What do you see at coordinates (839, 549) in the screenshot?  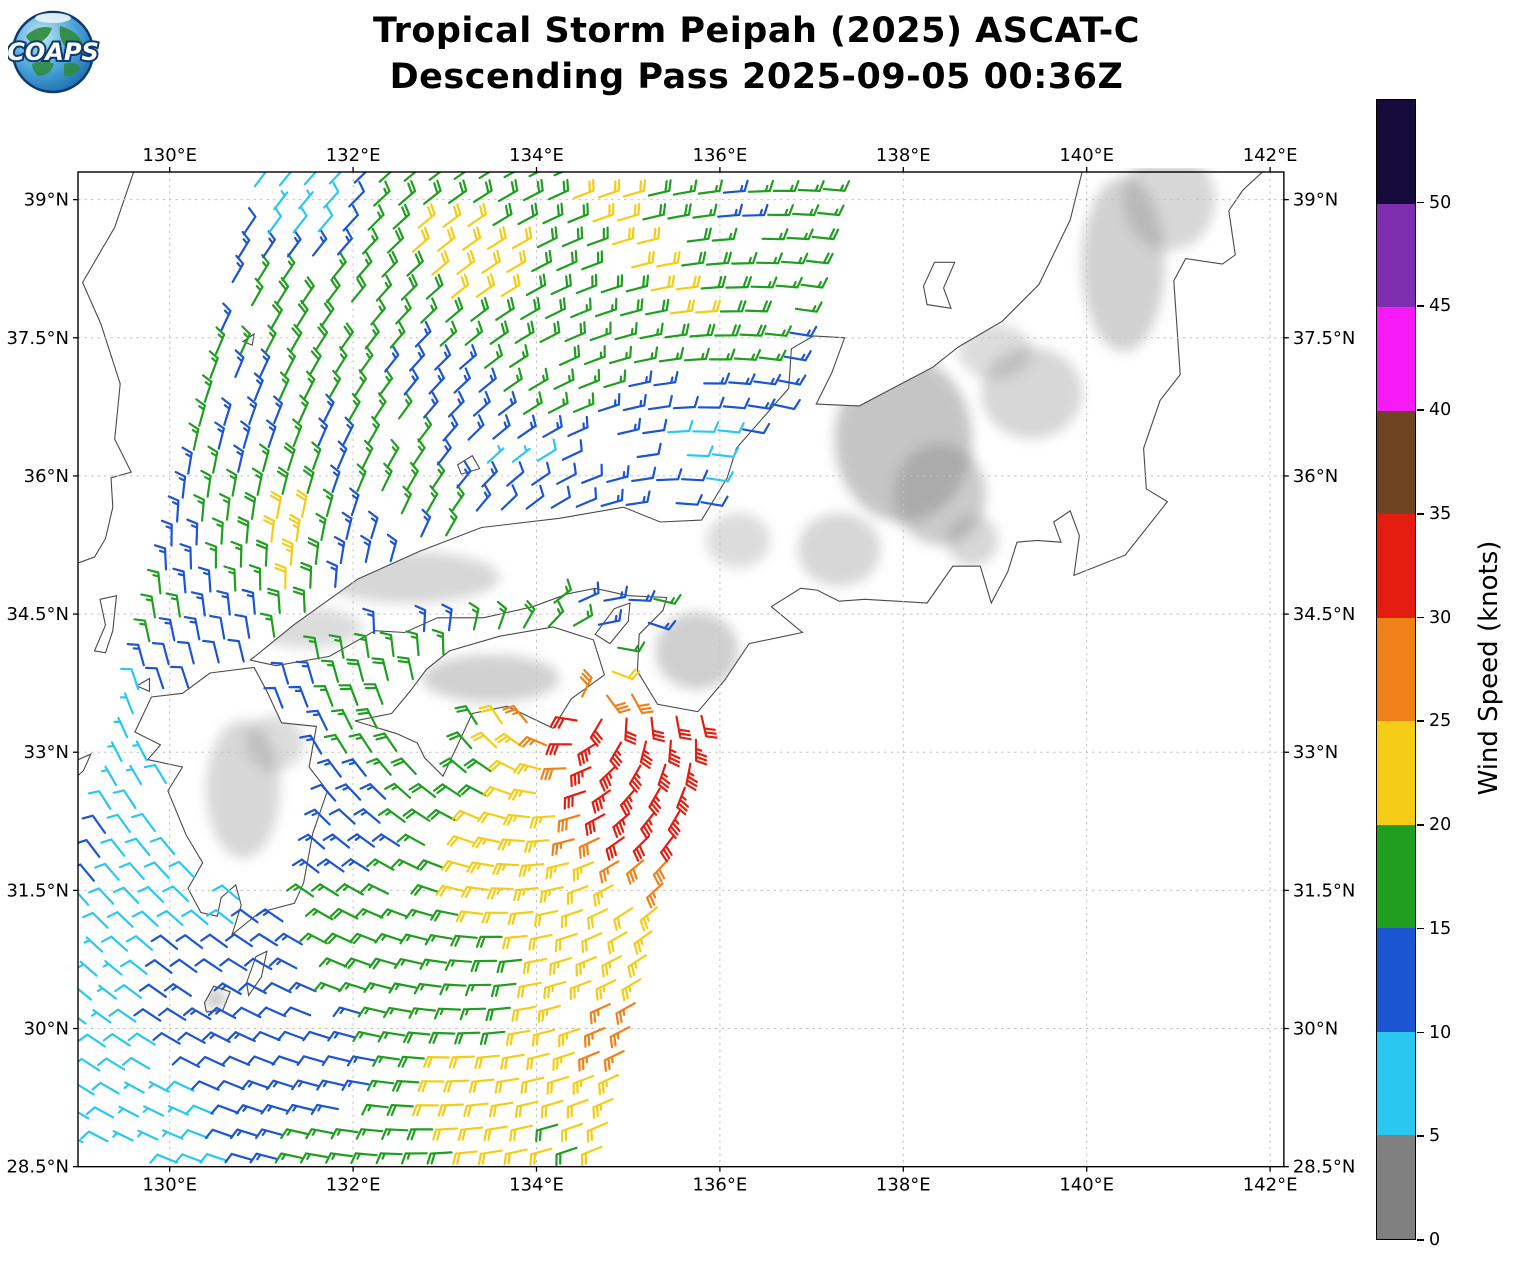 I see `terrain-blob` at bounding box center [839, 549].